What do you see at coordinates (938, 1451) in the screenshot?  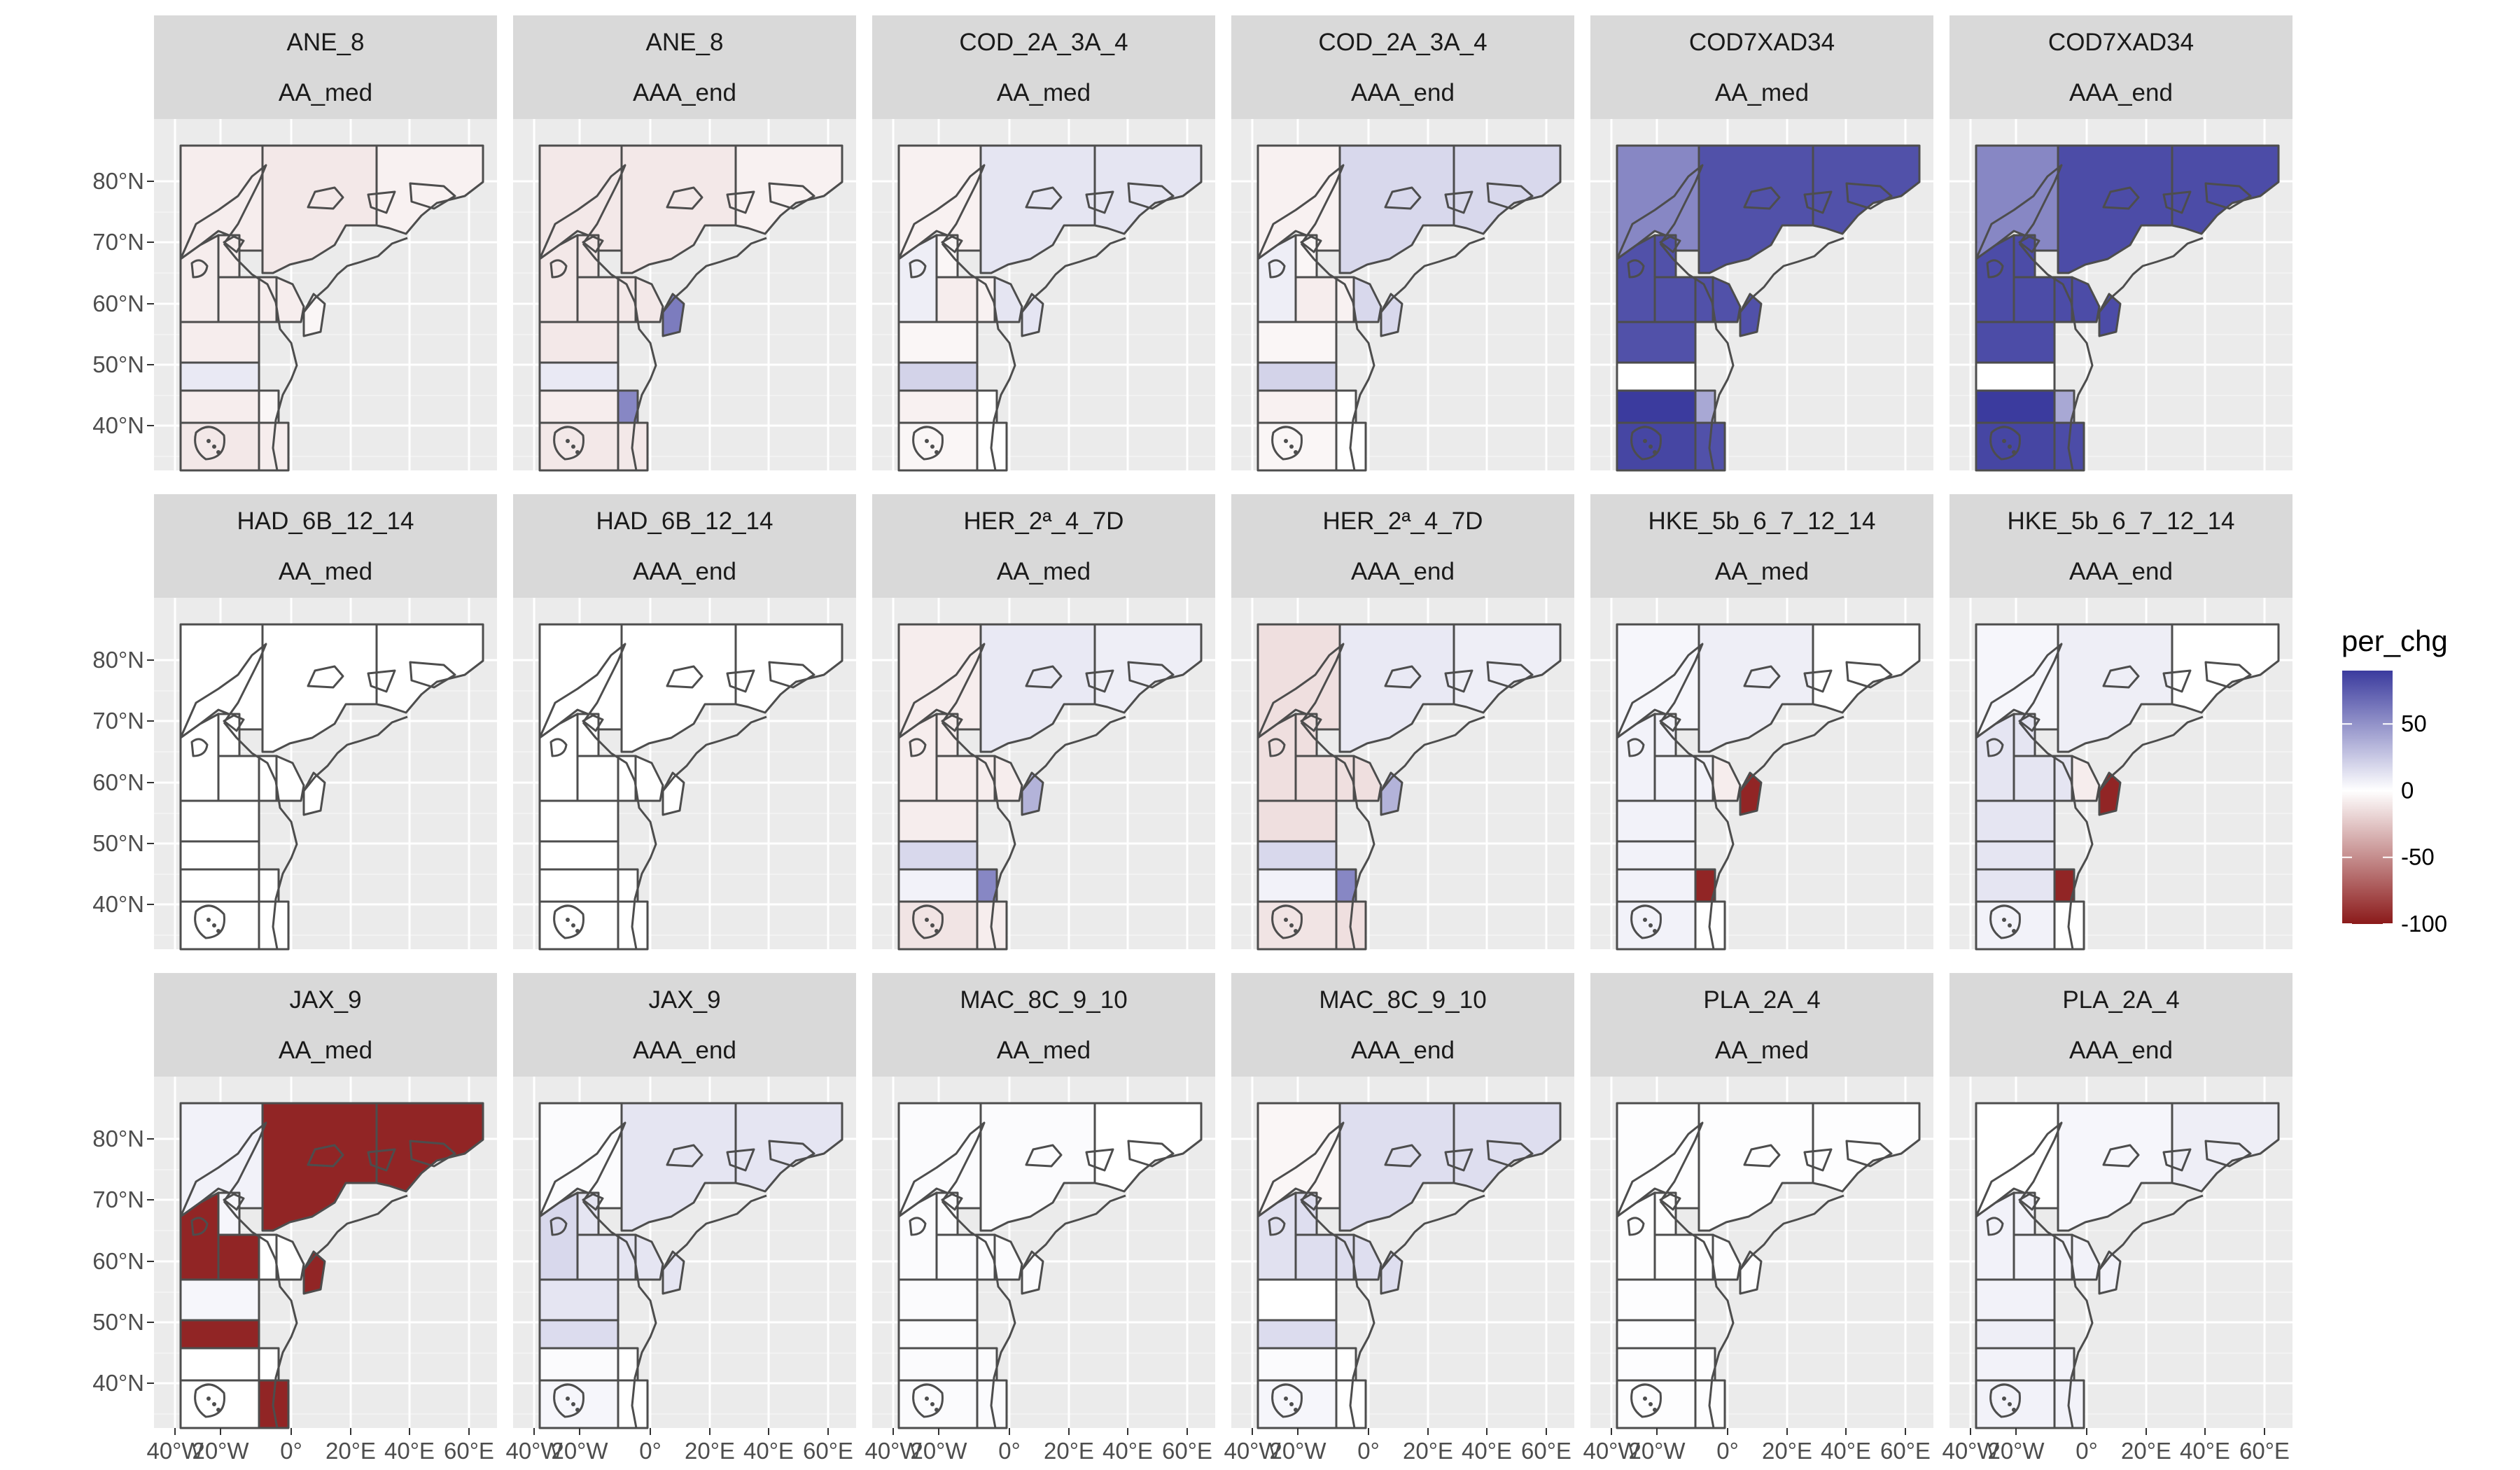 I see `x-tick-label: 20°W` at bounding box center [938, 1451].